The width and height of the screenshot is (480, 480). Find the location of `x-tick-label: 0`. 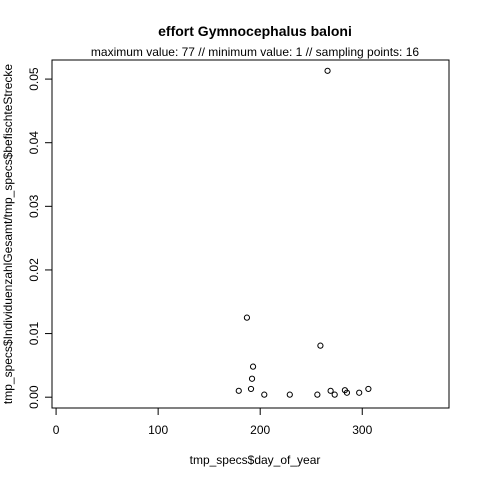

x-tick-label: 0 is located at coordinates (56, 430).